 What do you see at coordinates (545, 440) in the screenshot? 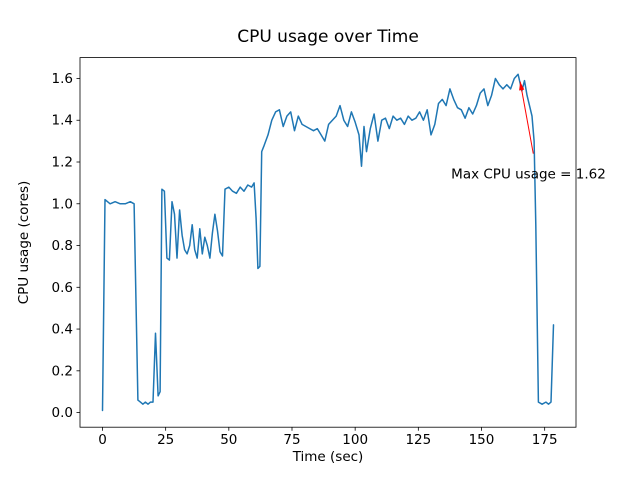
I see `x-tick-label: 175` at bounding box center [545, 440].